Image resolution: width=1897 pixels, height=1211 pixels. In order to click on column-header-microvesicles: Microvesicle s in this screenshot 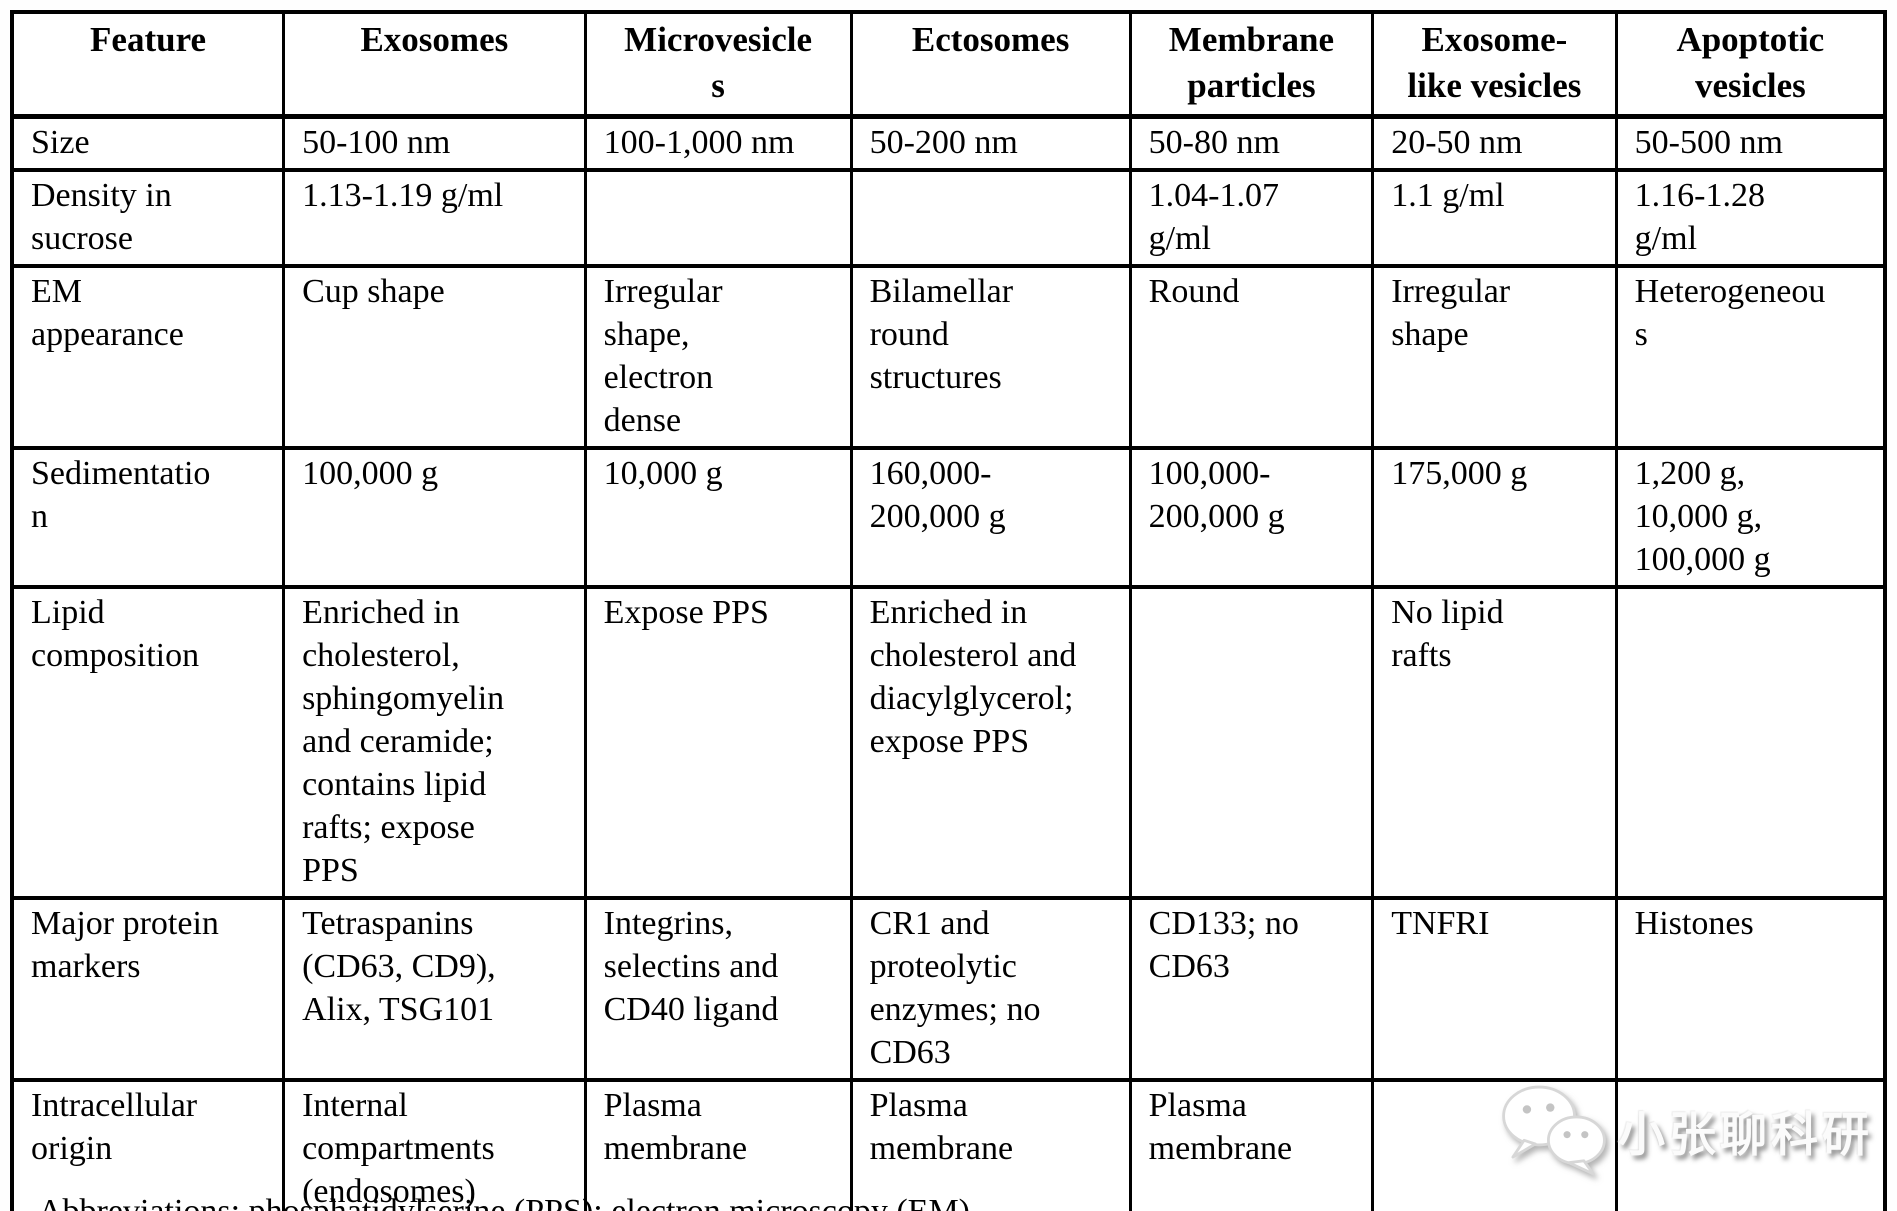, I will do `click(718, 64)`.